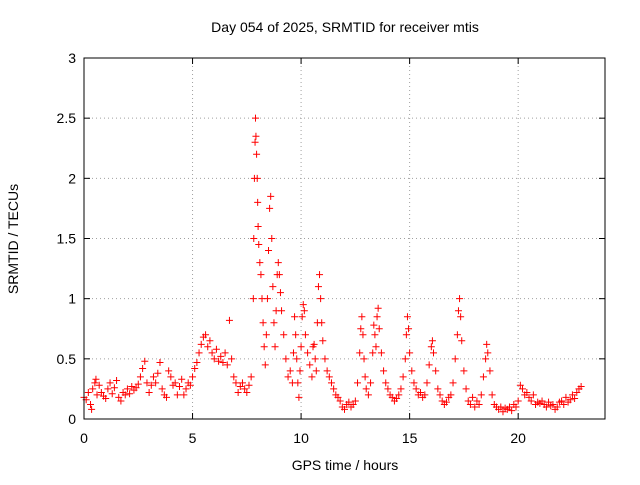  Describe the element at coordinates (410, 438) in the screenshot. I see `x-tick-label: 15` at that location.